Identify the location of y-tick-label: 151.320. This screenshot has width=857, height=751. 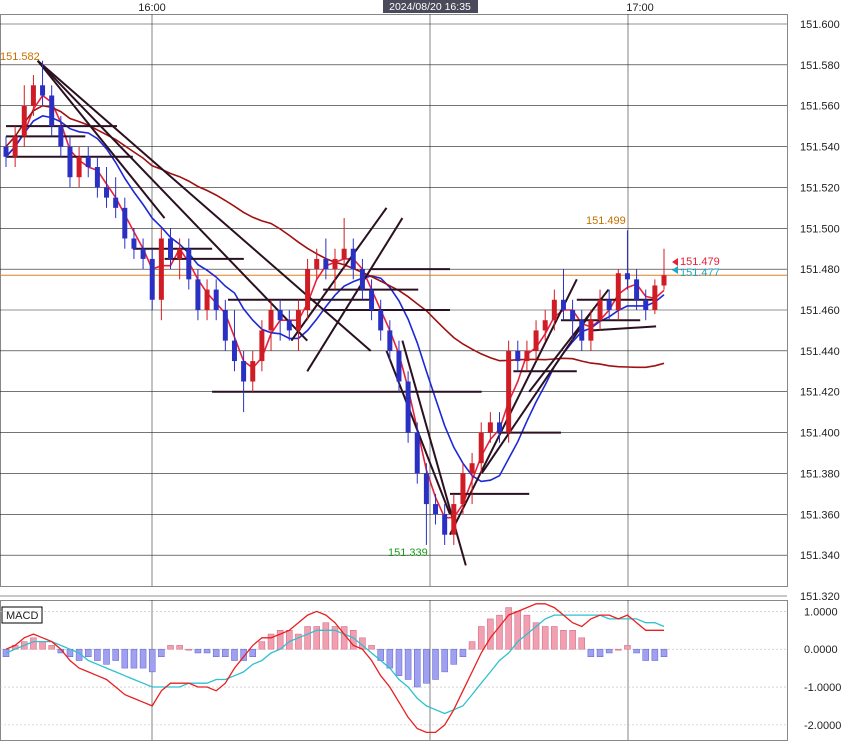
(820, 597).